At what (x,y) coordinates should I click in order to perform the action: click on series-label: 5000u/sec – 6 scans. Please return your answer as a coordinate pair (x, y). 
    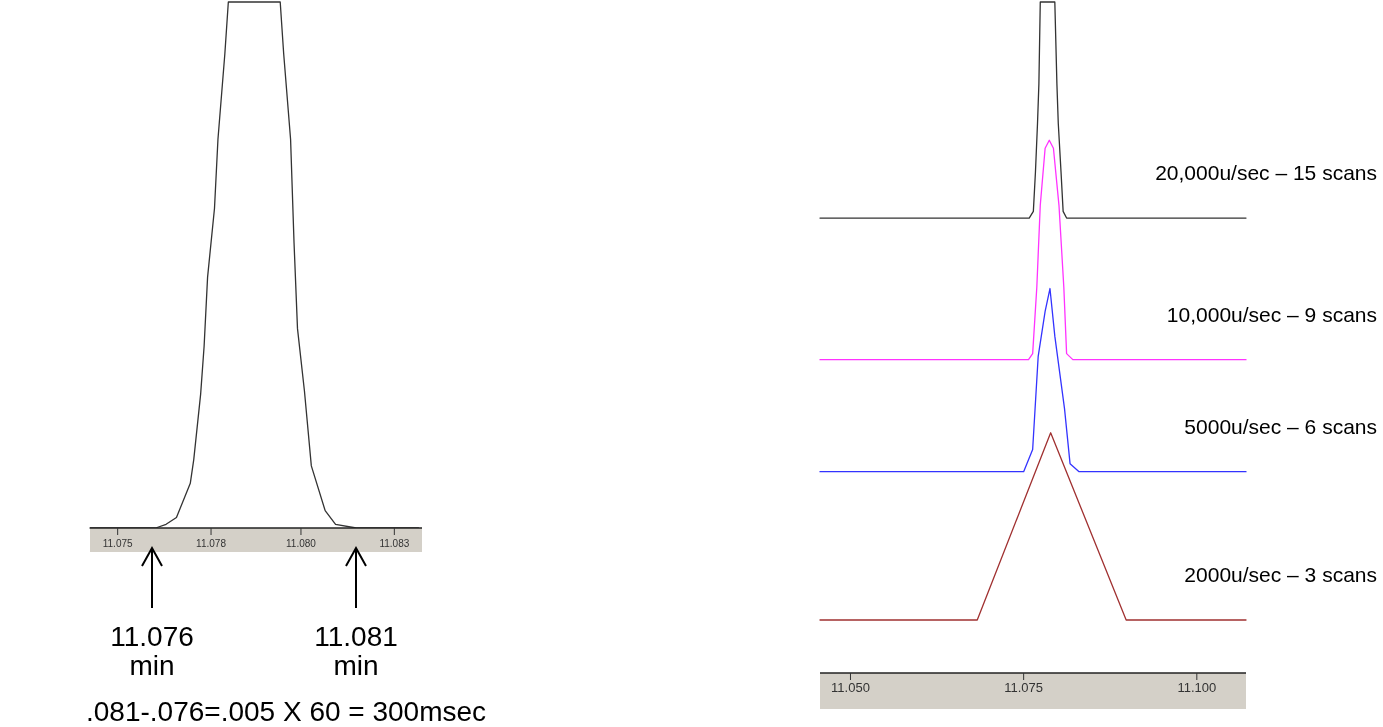
    Looking at the image, I should click on (1280, 426).